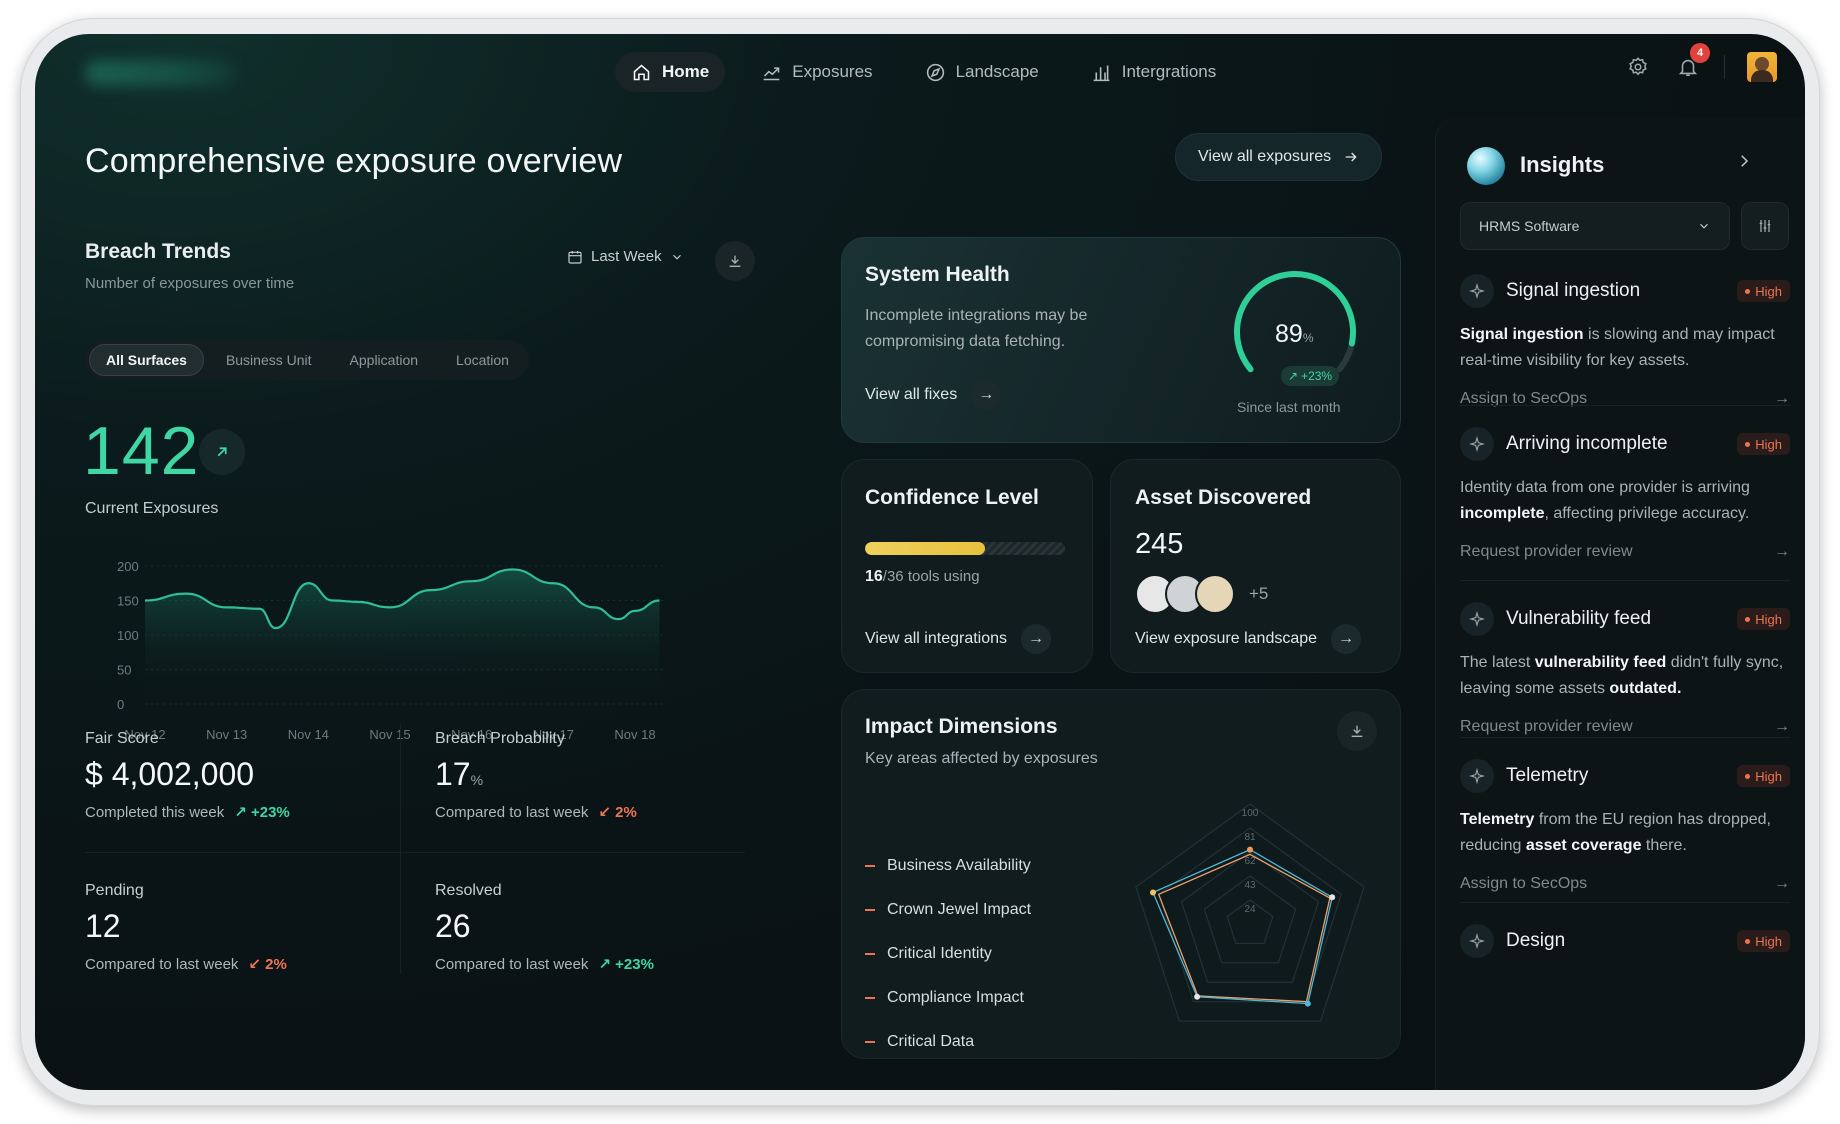  I want to click on tab-all-surfaces: All Surfaces, so click(146, 360).